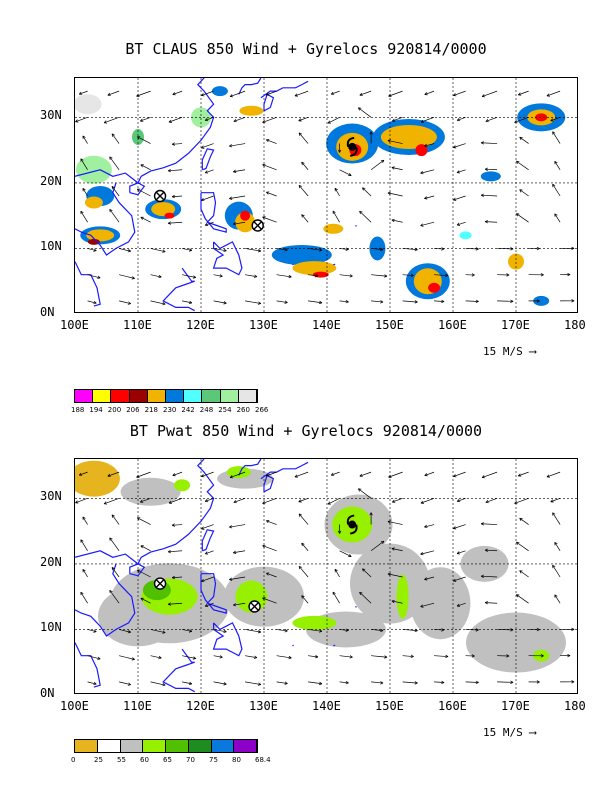  Describe the element at coordinates (243, 410) in the screenshot. I see `colorbar-label: 260` at that location.